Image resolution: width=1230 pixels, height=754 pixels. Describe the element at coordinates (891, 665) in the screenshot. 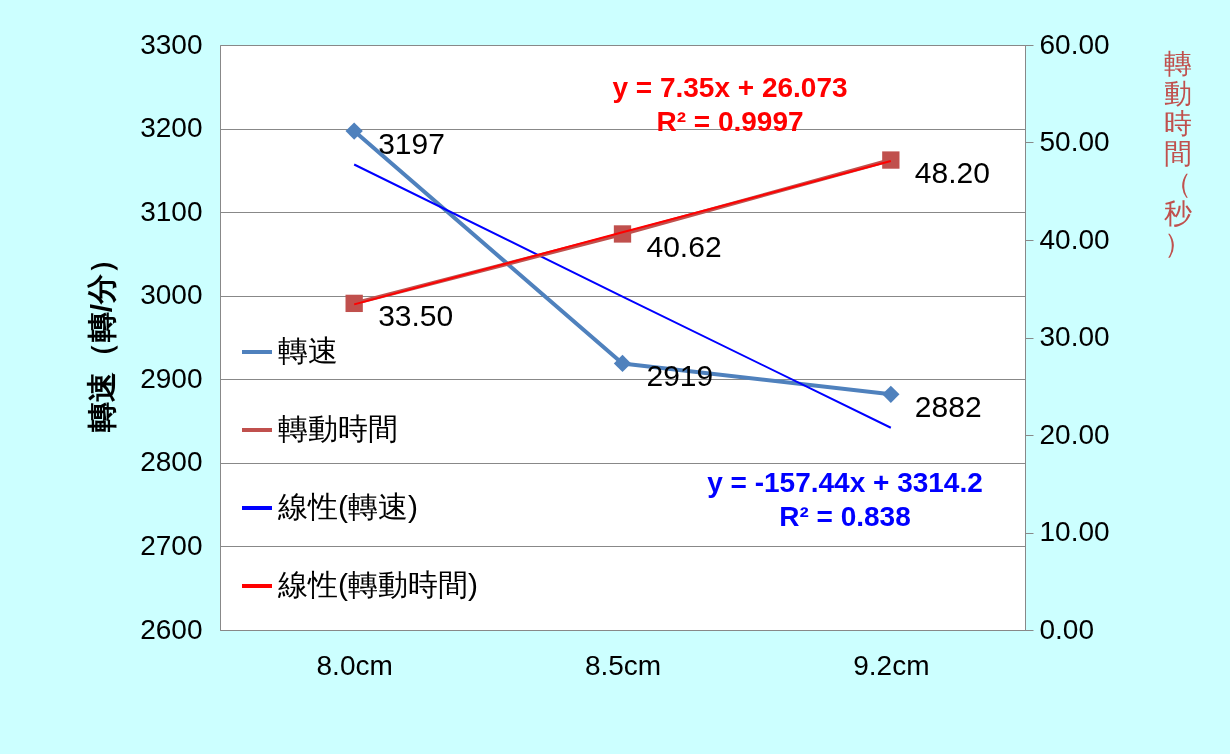

I see `x-tick-label: 9.2cm` at that location.